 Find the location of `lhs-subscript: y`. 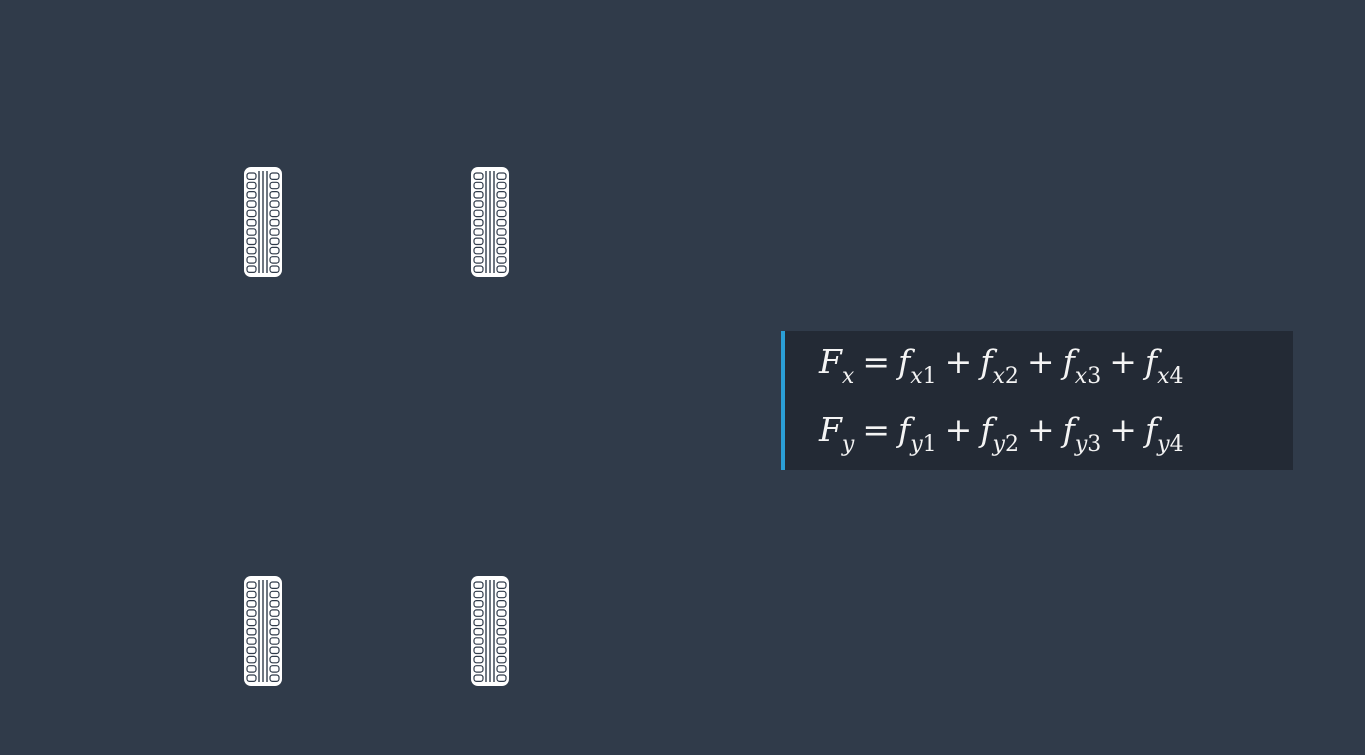

lhs-subscript: y is located at coordinates (848, 444).